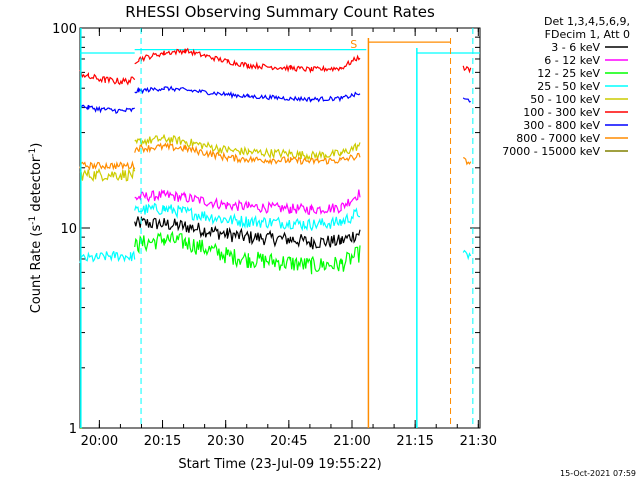 This screenshot has width=640, height=480. What do you see at coordinates (162, 441) in the screenshot?
I see `x-tick-label: 20:15` at bounding box center [162, 441].